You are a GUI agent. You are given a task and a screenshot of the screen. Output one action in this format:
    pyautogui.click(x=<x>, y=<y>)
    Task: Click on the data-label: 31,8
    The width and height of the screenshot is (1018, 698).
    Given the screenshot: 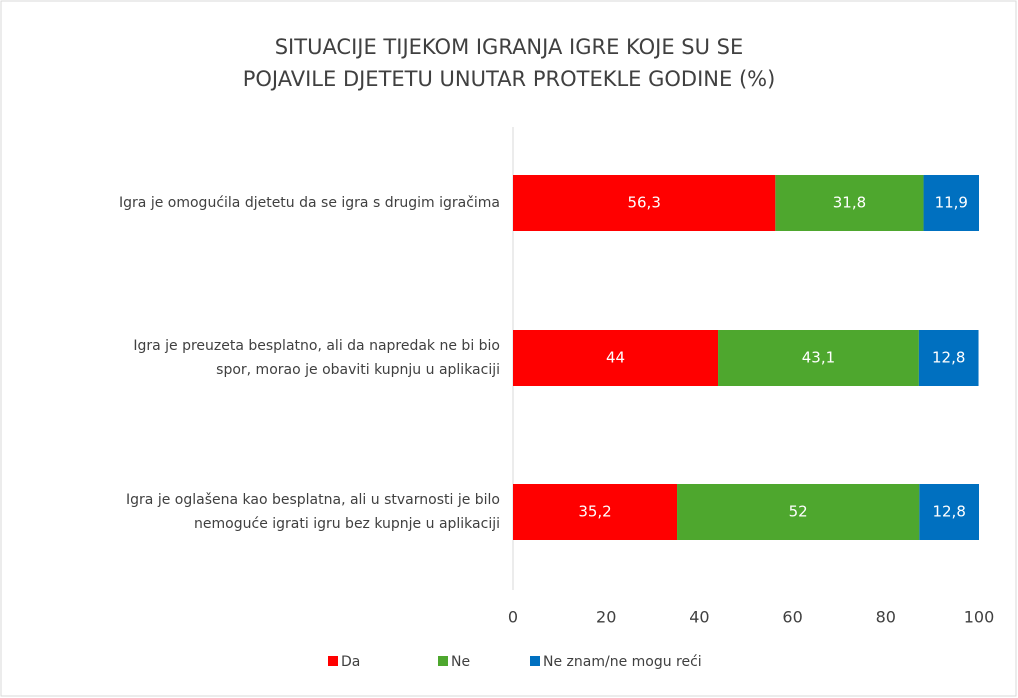 What is the action you would take?
    pyautogui.click(x=849, y=203)
    